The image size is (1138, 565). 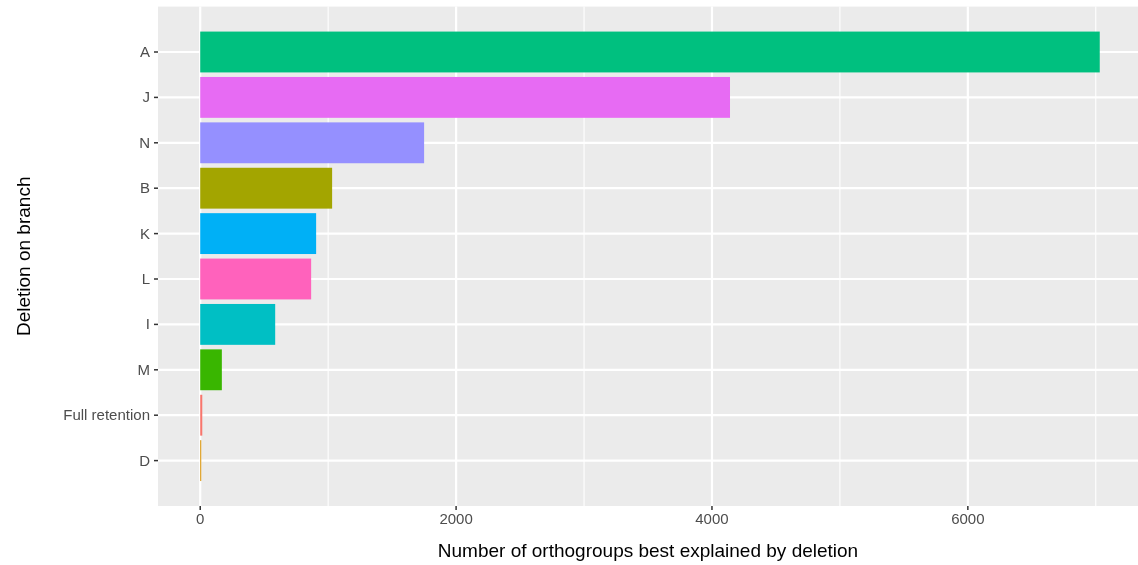 What do you see at coordinates (648, 550) in the screenshot?
I see `x-axis-title: Number of orthogroups best explained by deletion` at bounding box center [648, 550].